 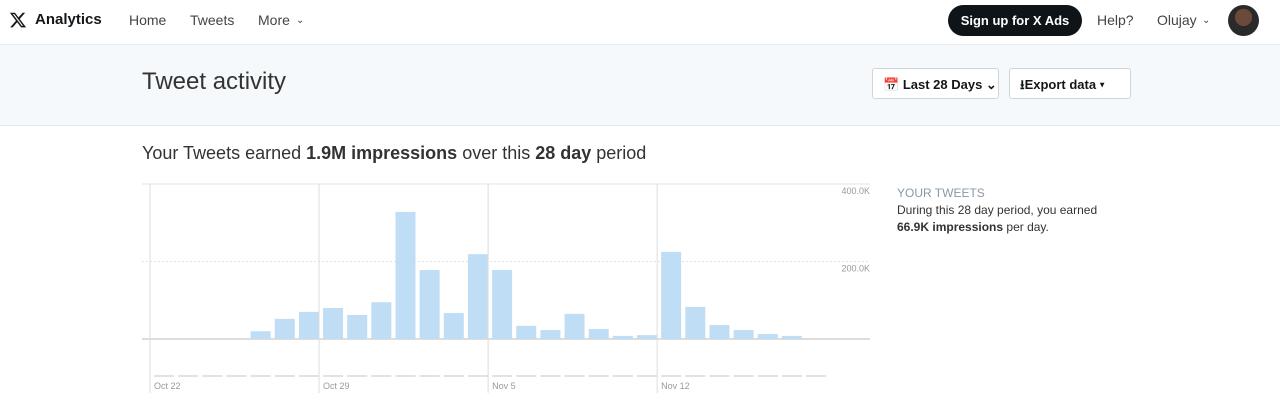 What do you see at coordinates (1243, 20) in the screenshot?
I see `avatar` at bounding box center [1243, 20].